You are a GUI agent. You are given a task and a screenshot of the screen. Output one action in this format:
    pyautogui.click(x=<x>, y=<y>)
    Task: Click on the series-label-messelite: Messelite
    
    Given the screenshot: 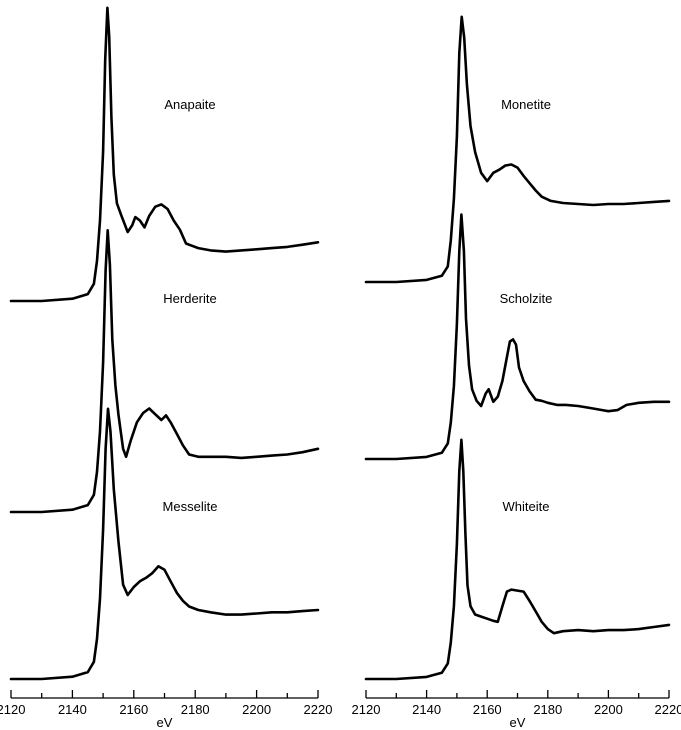 What is the action you would take?
    pyautogui.click(x=190, y=506)
    